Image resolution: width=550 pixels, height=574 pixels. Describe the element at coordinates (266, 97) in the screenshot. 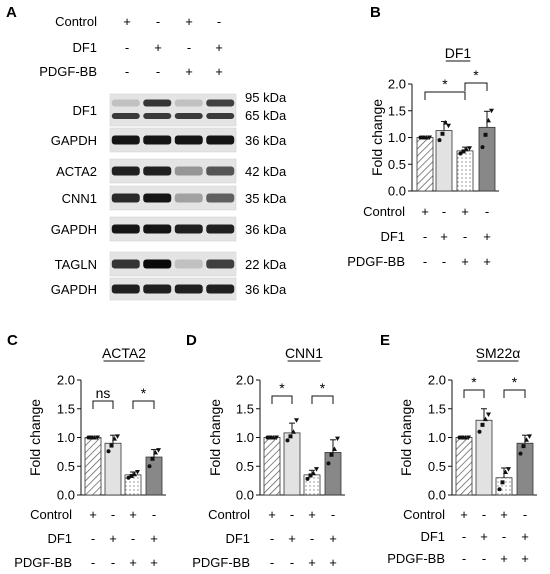

I see `blot-kda-label: 95 kDa` at that location.